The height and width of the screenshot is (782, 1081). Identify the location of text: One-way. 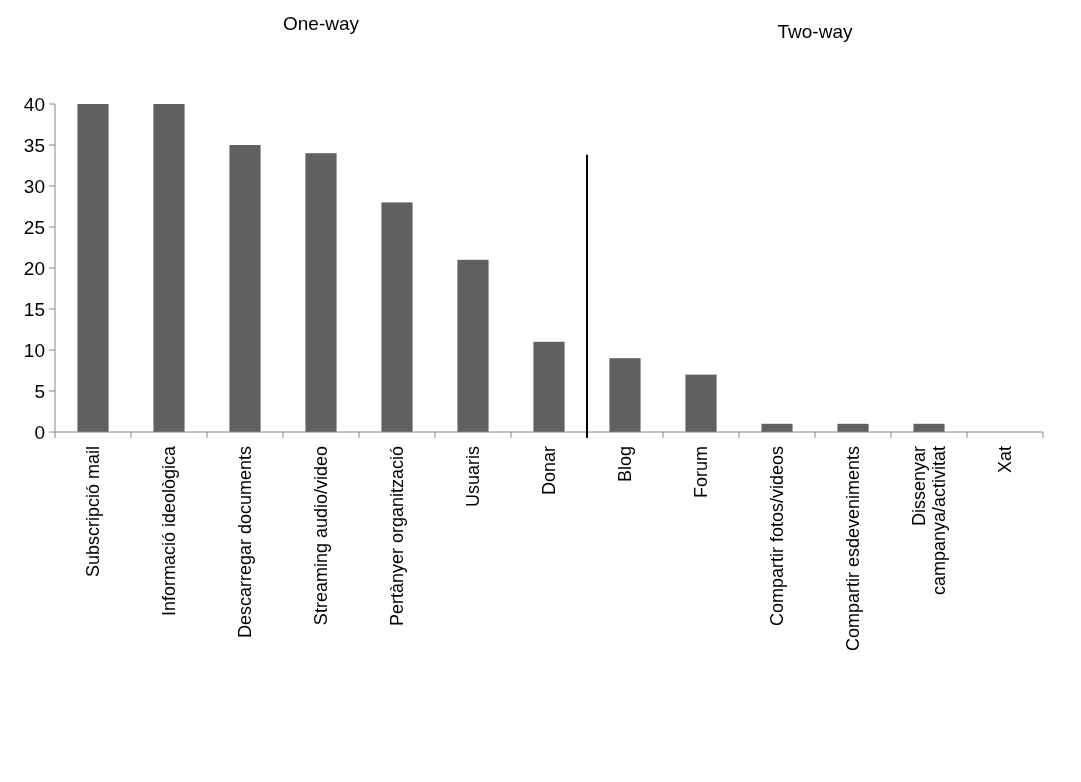
(321, 23).